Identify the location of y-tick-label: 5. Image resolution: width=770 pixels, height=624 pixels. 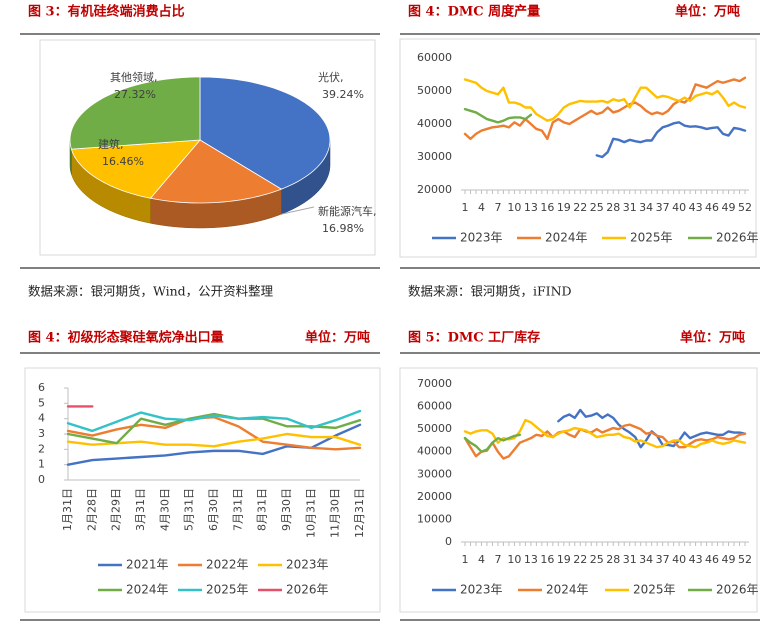
(41, 402).